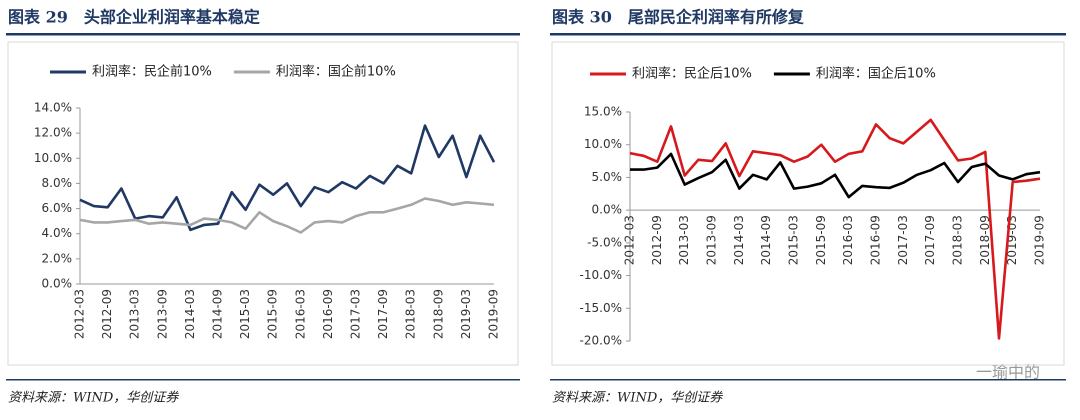 The width and height of the screenshot is (1080, 420). I want to click on y-tick-label: 2.0%, so click(57, 258).